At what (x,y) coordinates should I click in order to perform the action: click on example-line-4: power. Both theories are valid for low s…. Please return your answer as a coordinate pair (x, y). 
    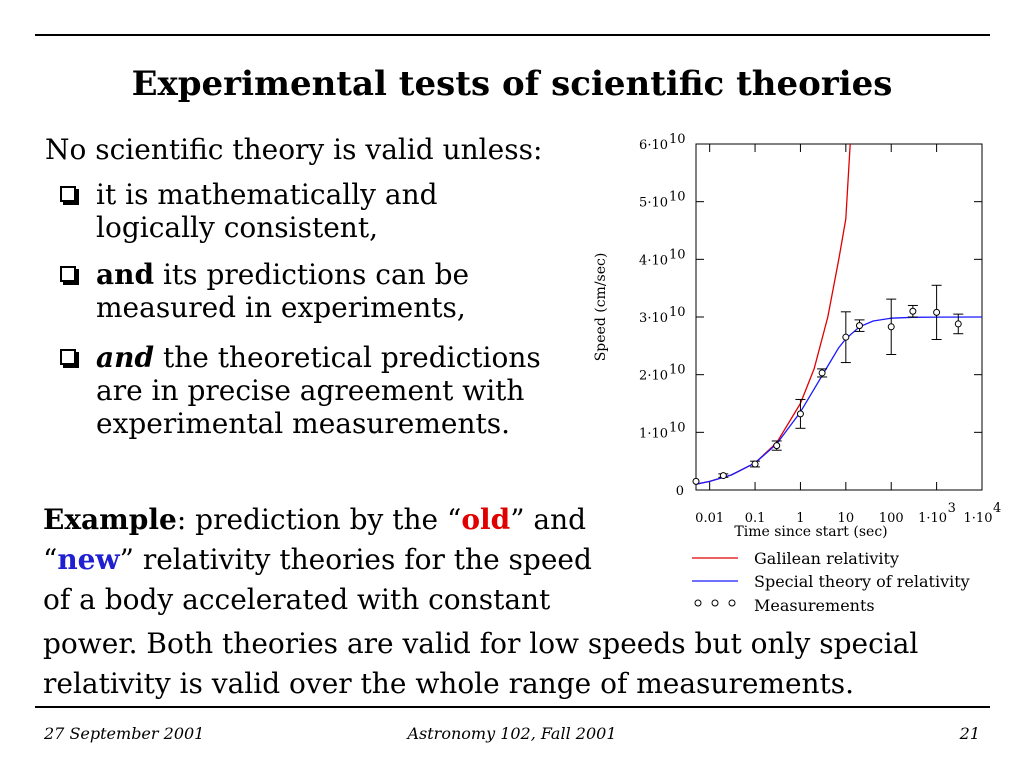
    Looking at the image, I should click on (481, 643).